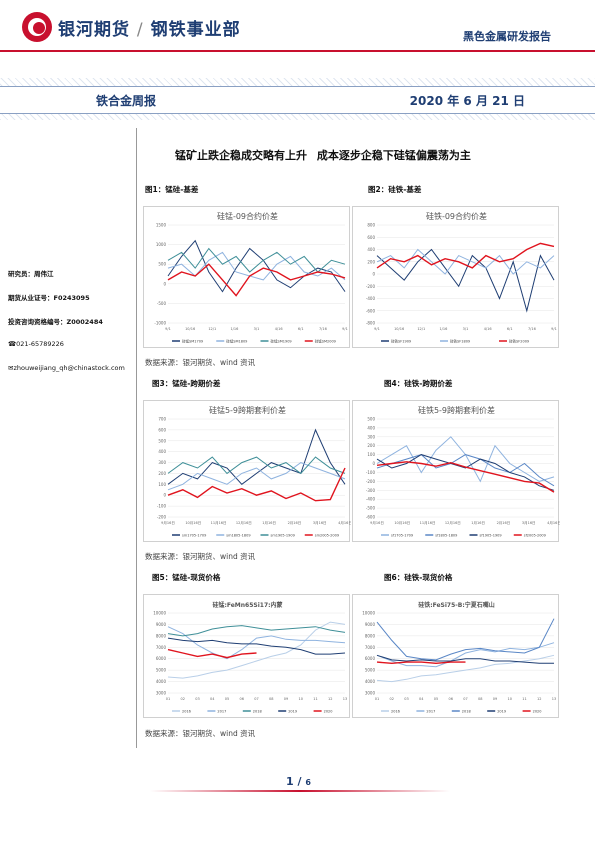 Image resolution: width=595 pixels, height=842 pixels. I want to click on y-tick-label: -600, so click(371, 310).